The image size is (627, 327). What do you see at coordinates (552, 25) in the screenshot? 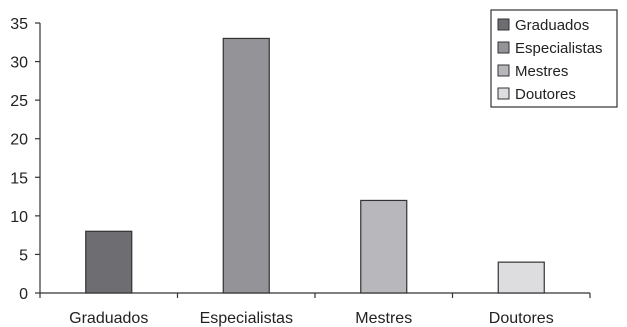
I see `legend-label: Graduados` at bounding box center [552, 25].